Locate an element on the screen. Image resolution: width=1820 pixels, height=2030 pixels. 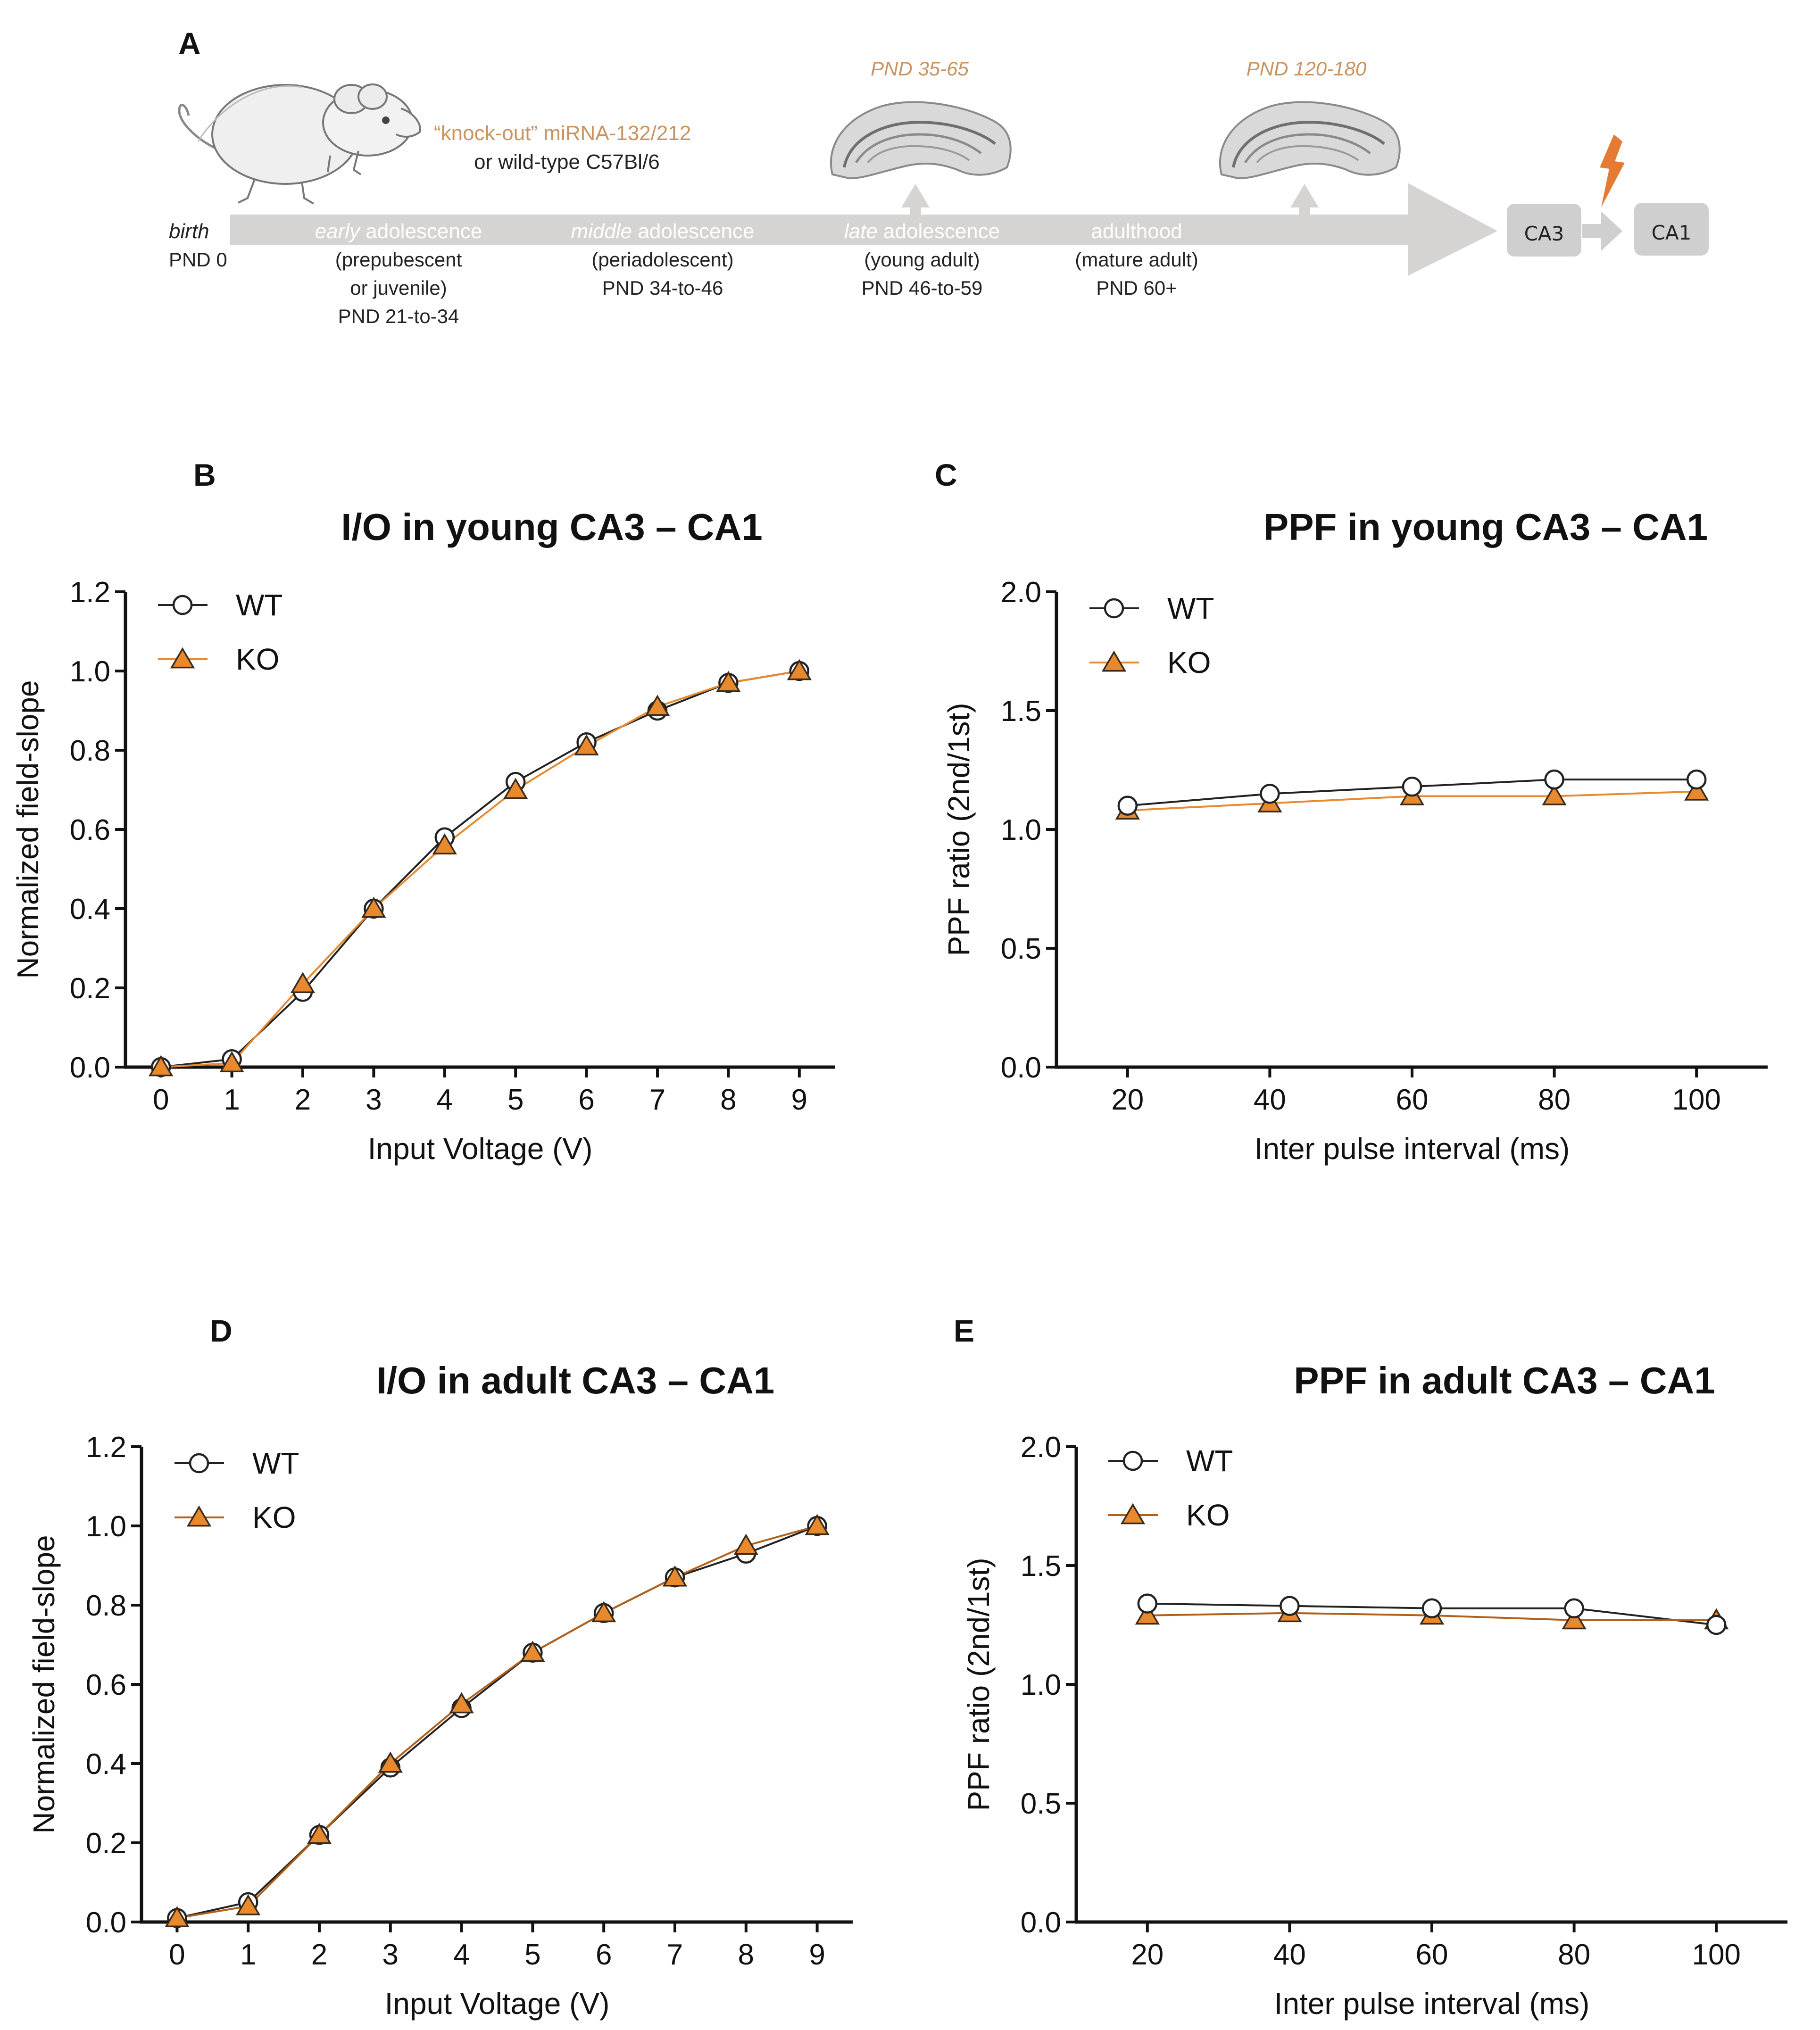
birth-label: birth is located at coordinates (189, 231).